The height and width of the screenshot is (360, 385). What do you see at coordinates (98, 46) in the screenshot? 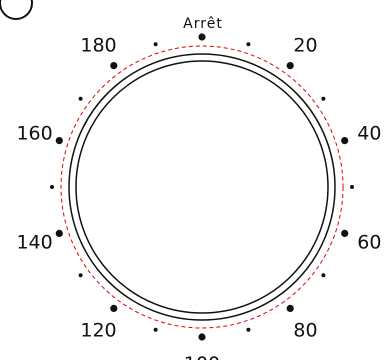
I see `minute-label-180: 180` at bounding box center [98, 46].